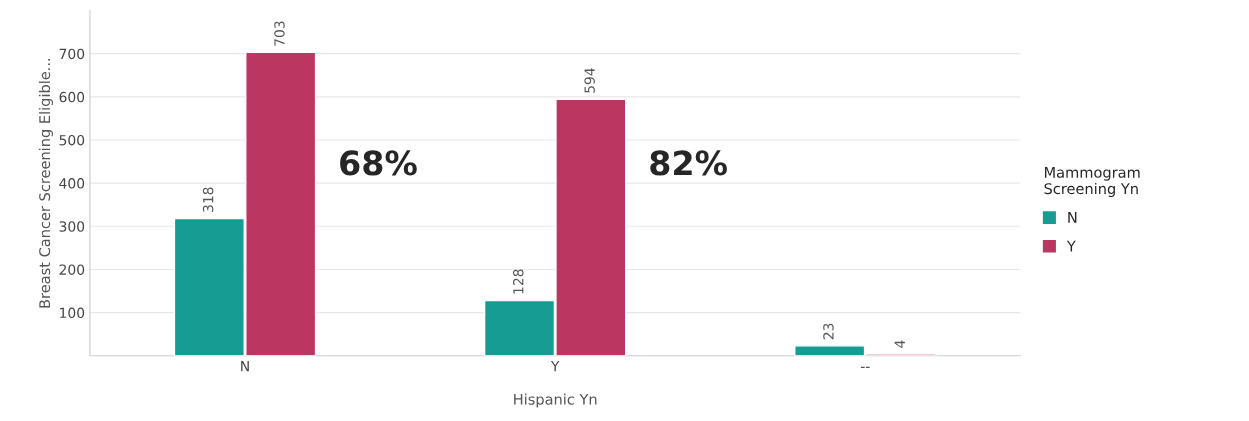 This screenshot has width=1249, height=421. I want to click on legend-label: Y, so click(1071, 246).